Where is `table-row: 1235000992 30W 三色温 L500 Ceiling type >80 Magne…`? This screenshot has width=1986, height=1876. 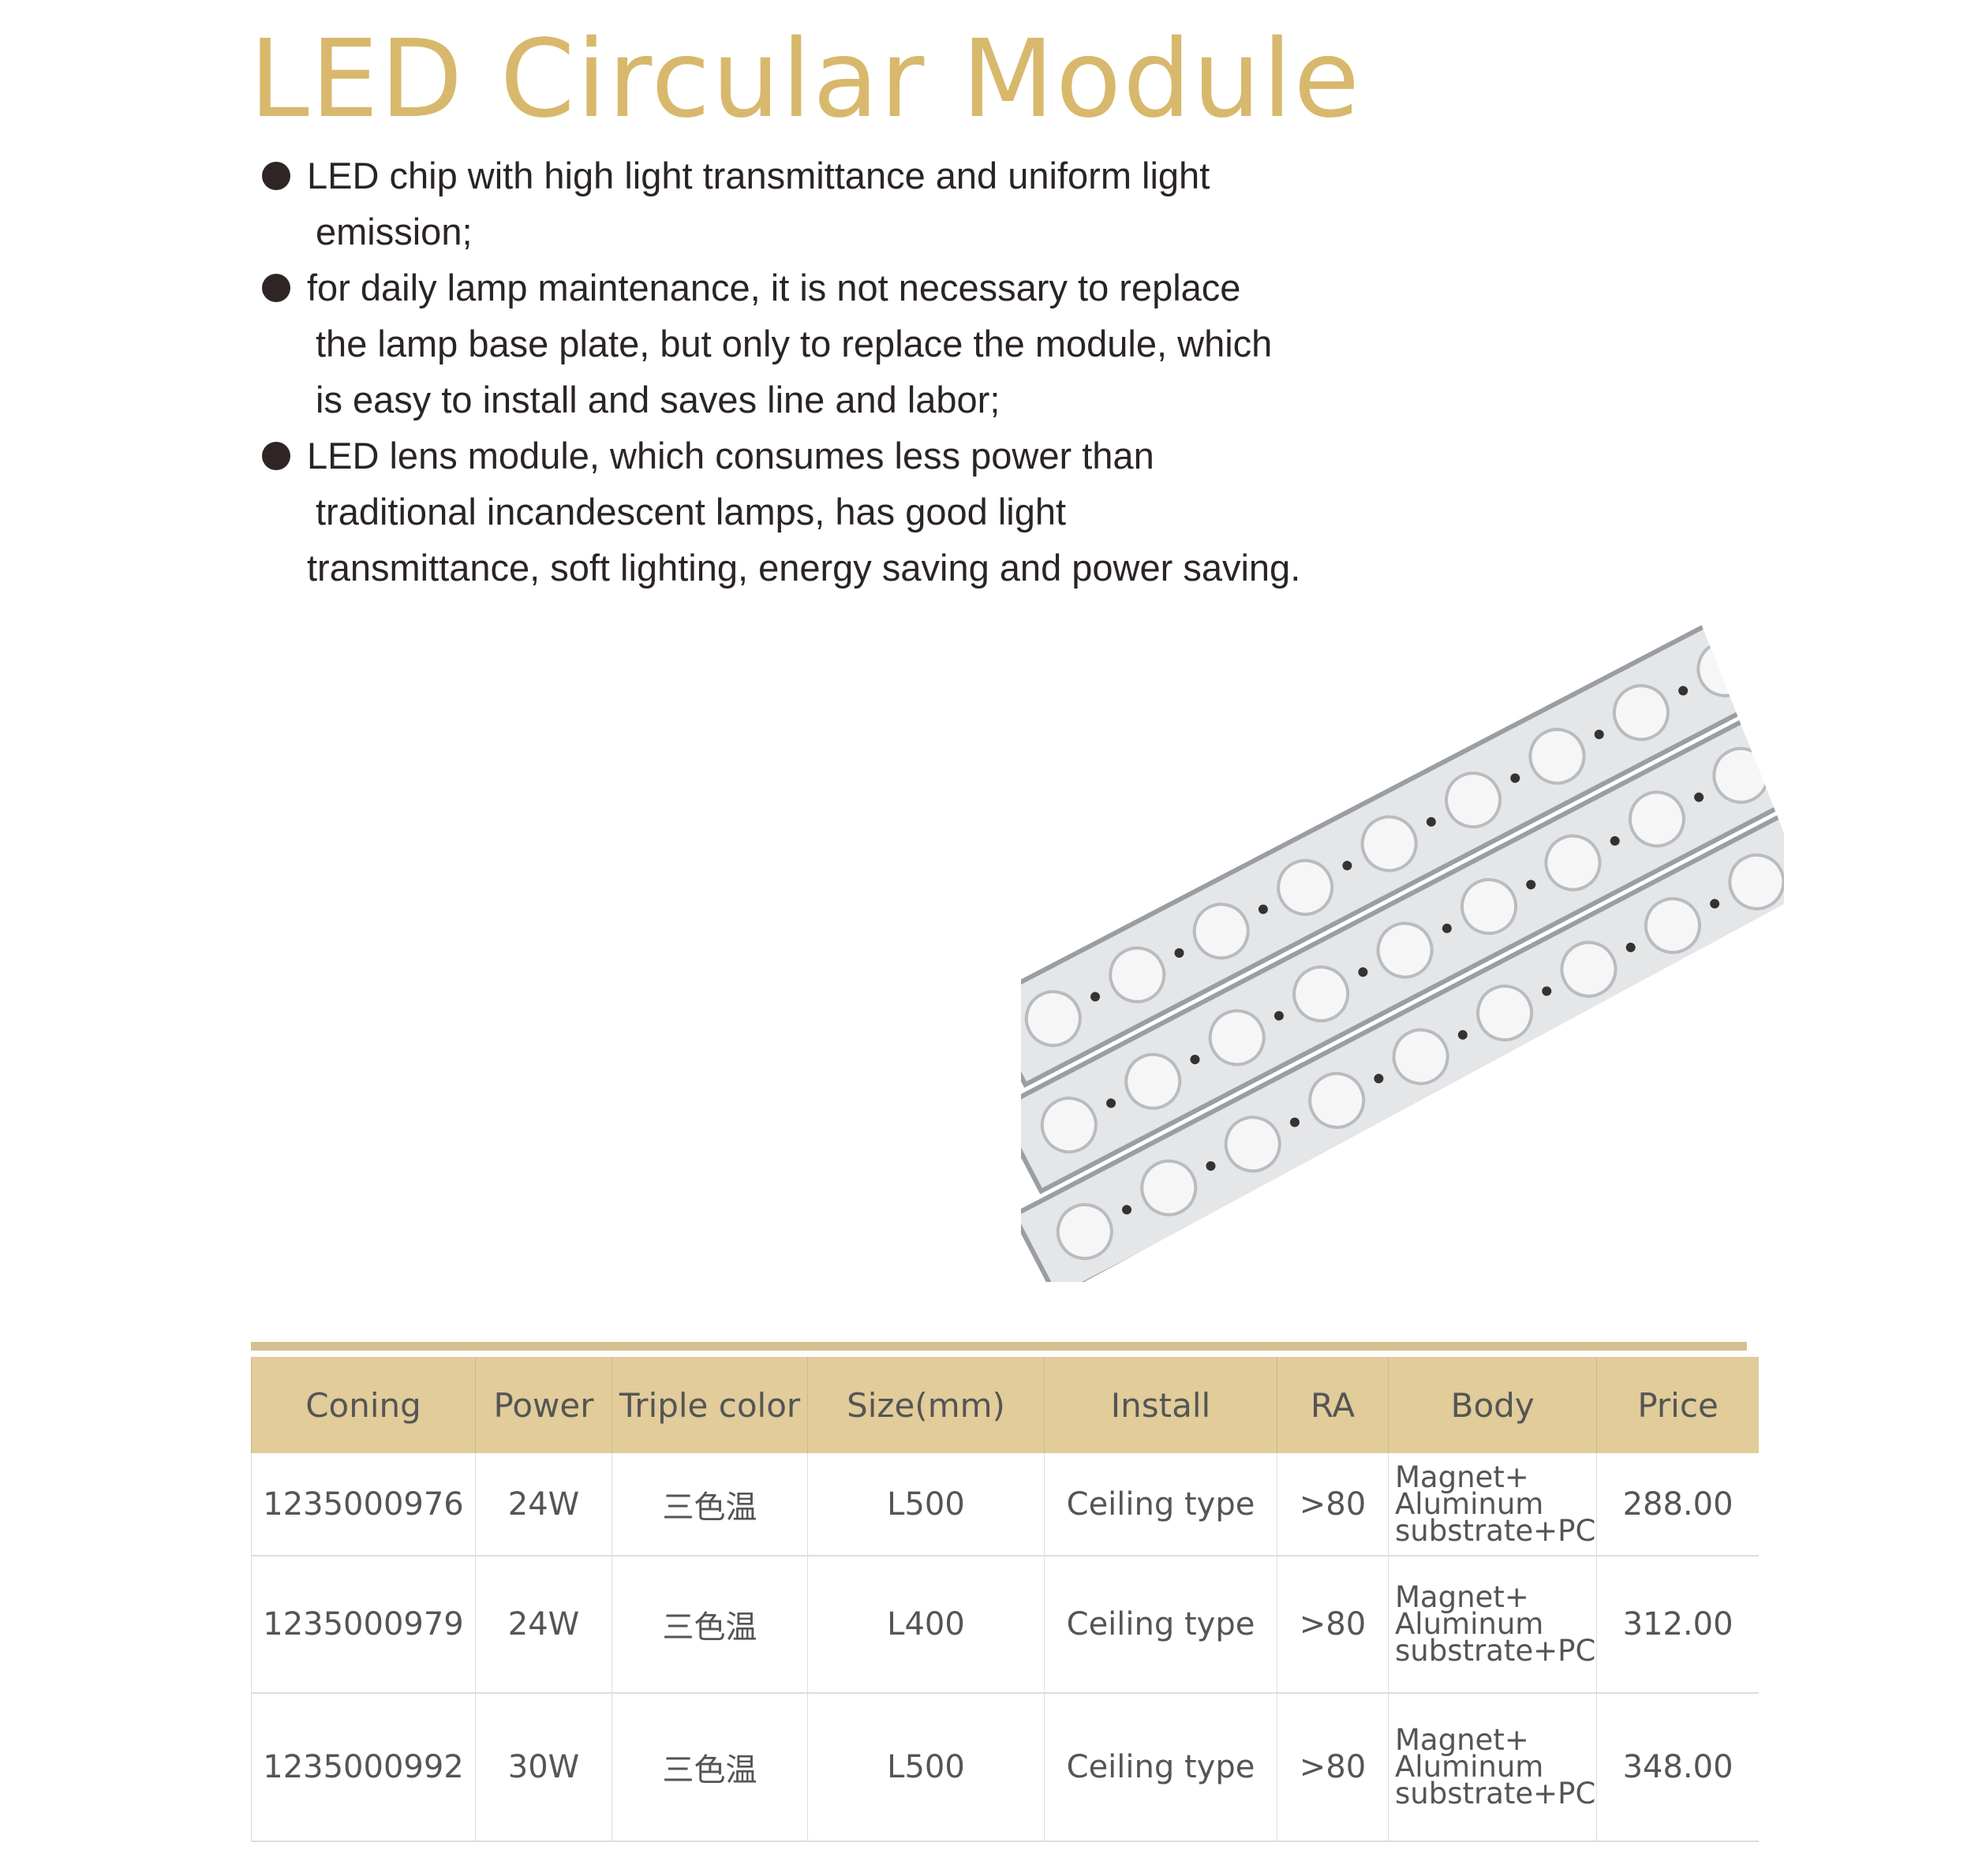 table-row: 1235000992 30W 三色温 L500 Ceiling type >80 Magne… is located at coordinates (1005, 1768).